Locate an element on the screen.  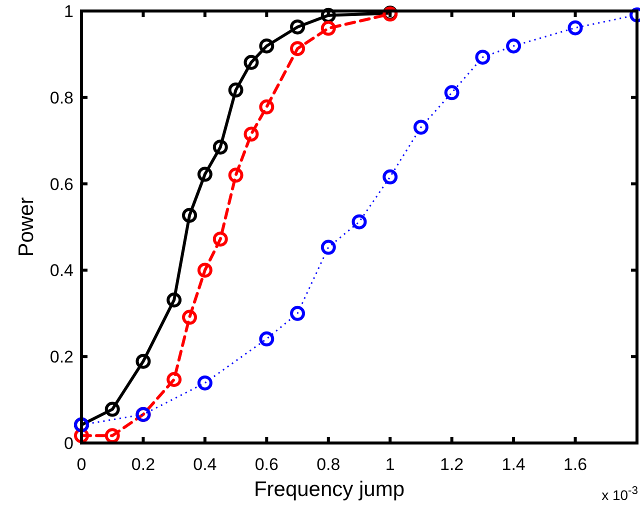
y-tick-label: 1 is located at coordinates (69, 11).